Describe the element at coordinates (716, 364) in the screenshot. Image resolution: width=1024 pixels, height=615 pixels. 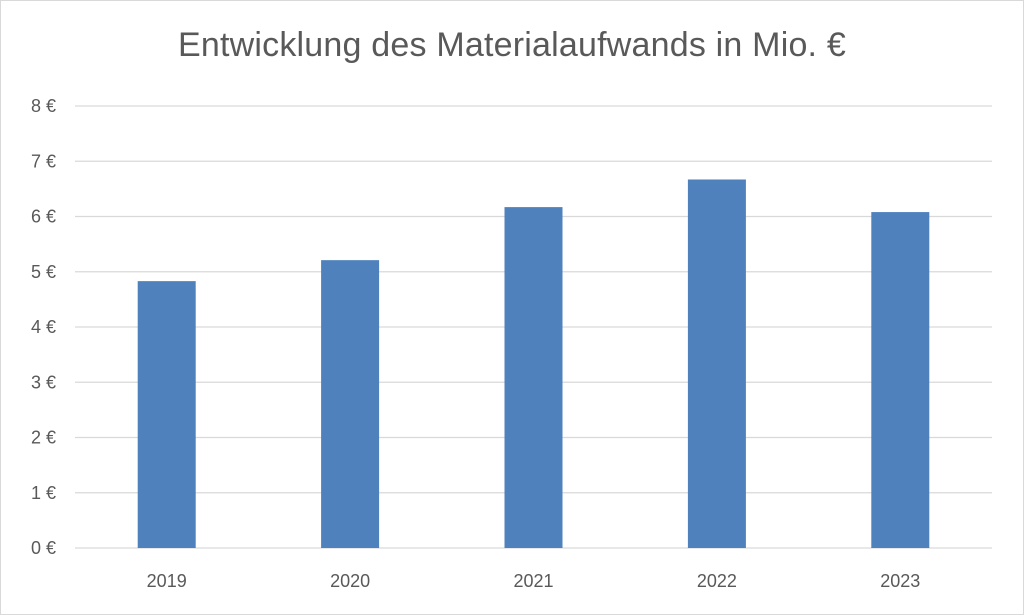
I see `bar-2022` at that location.